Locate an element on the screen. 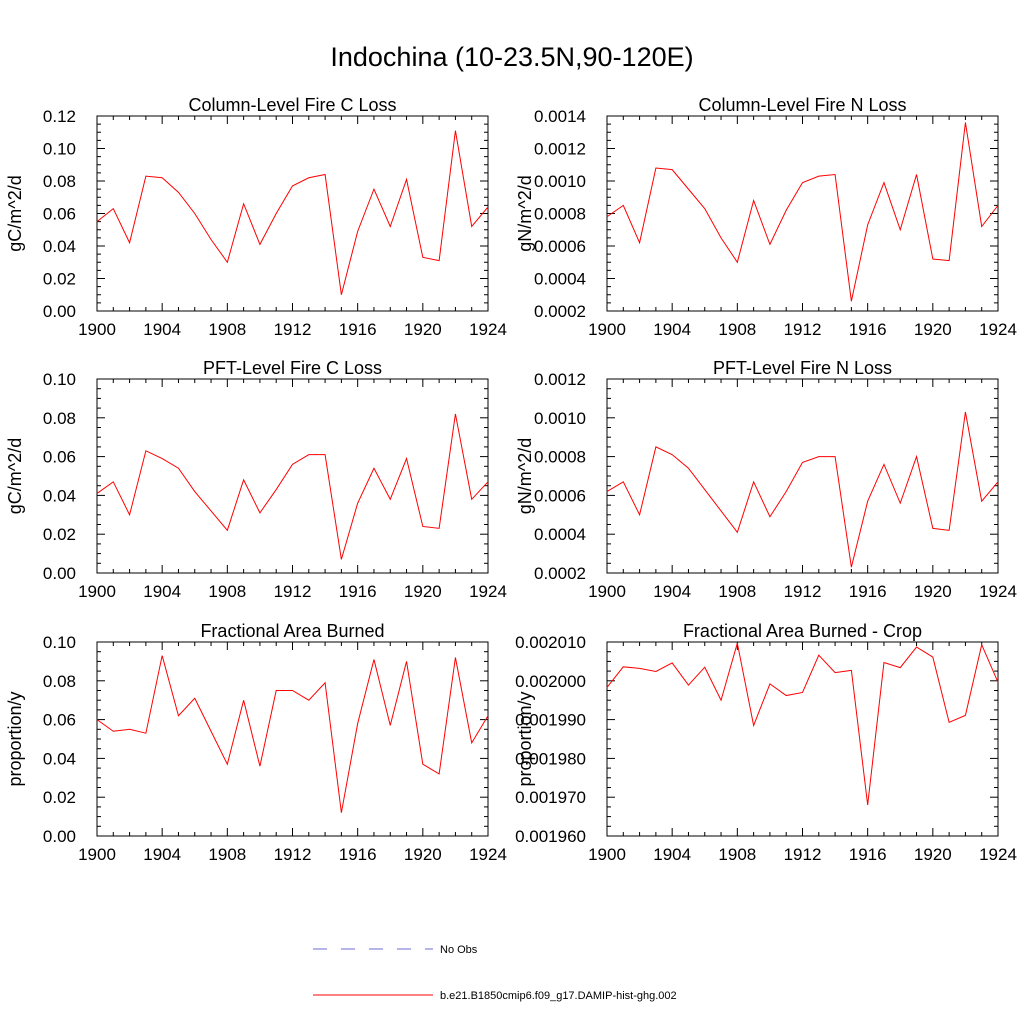 This screenshot has height=1029, width=1024. legend-label-obs: No Obs is located at coordinates (459, 950).